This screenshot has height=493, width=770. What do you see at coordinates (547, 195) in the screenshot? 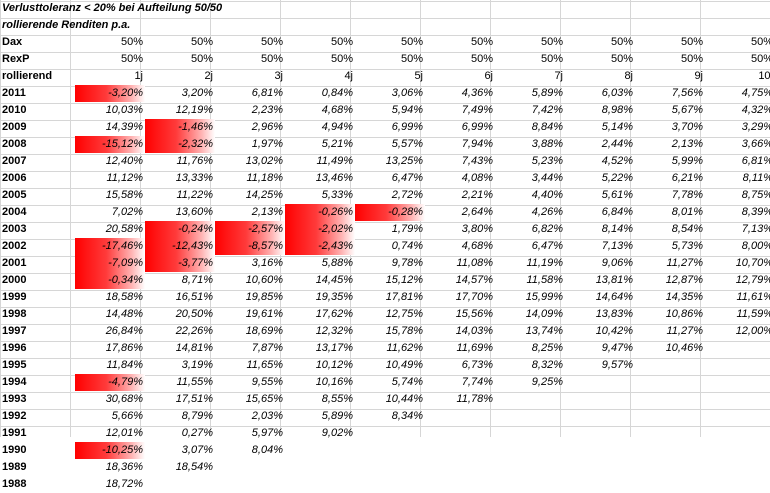
I see `return-cell: 4,40%` at bounding box center [547, 195].